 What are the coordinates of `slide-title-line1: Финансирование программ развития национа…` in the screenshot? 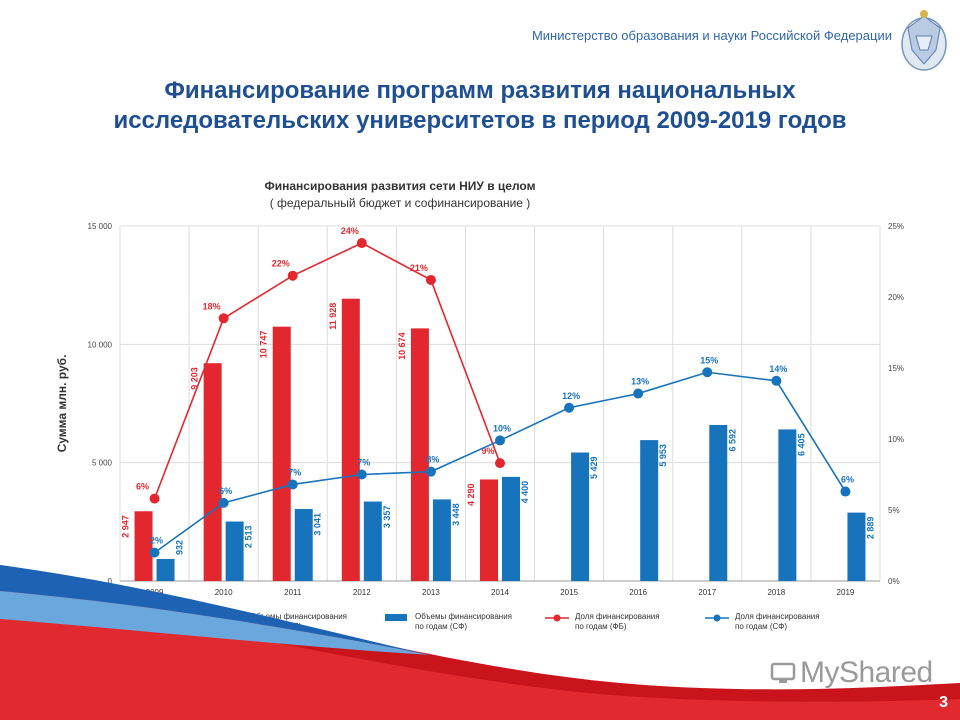 It's located at (480, 90).